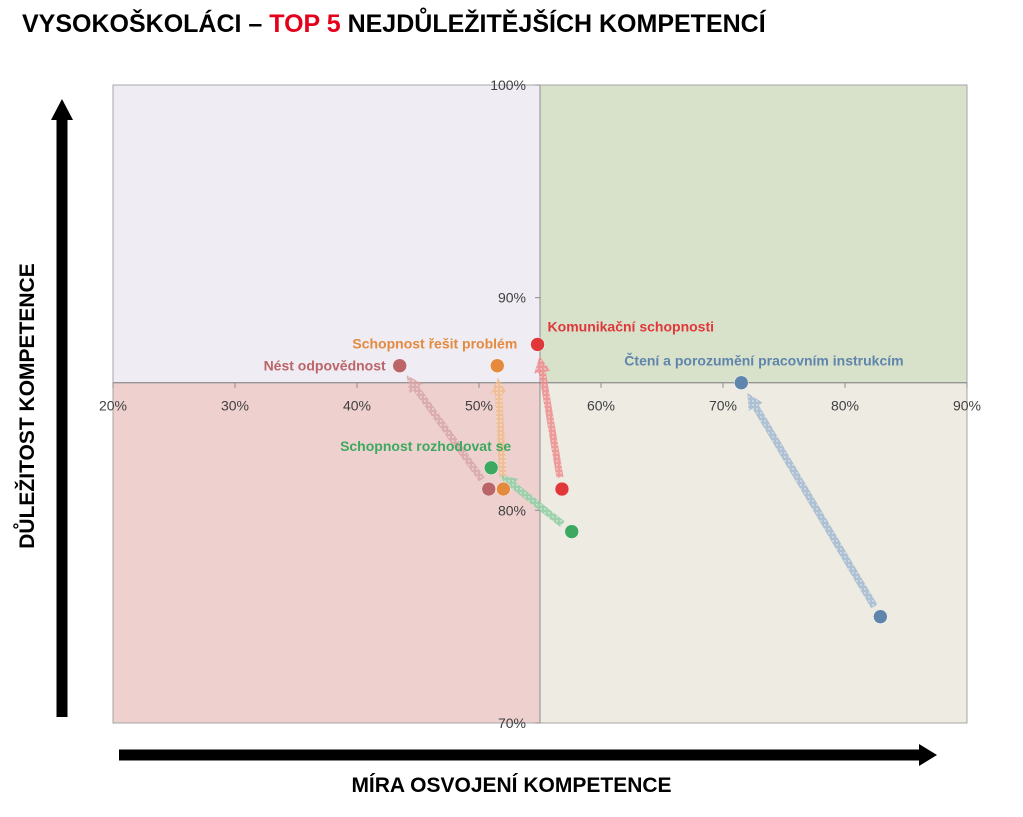 The image size is (1023, 817). I want to click on x-tick-label: 70%, so click(723, 406).